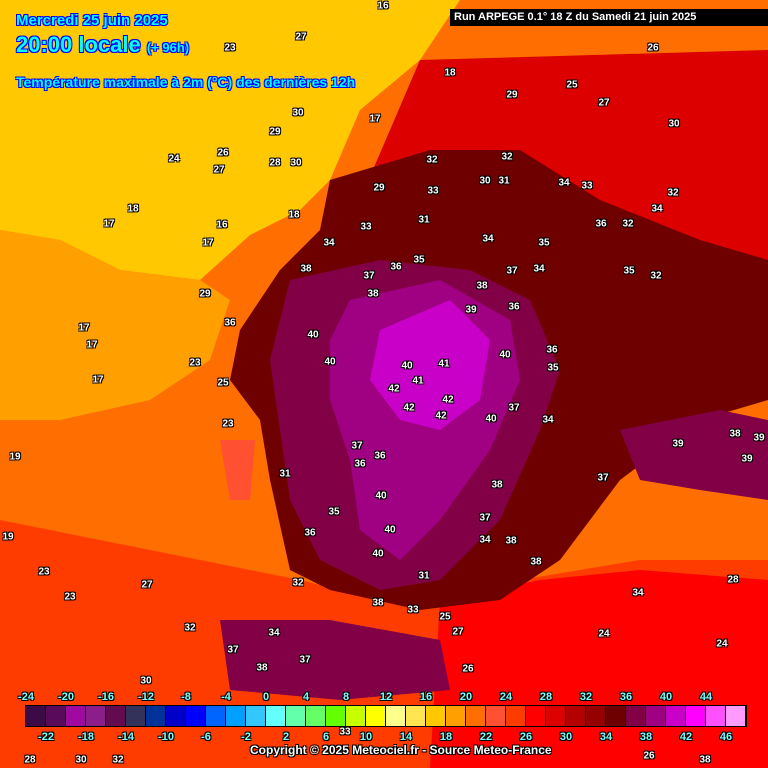  Describe the element at coordinates (626, 697) in the screenshot. I see `legend-label-top: 36` at that location.